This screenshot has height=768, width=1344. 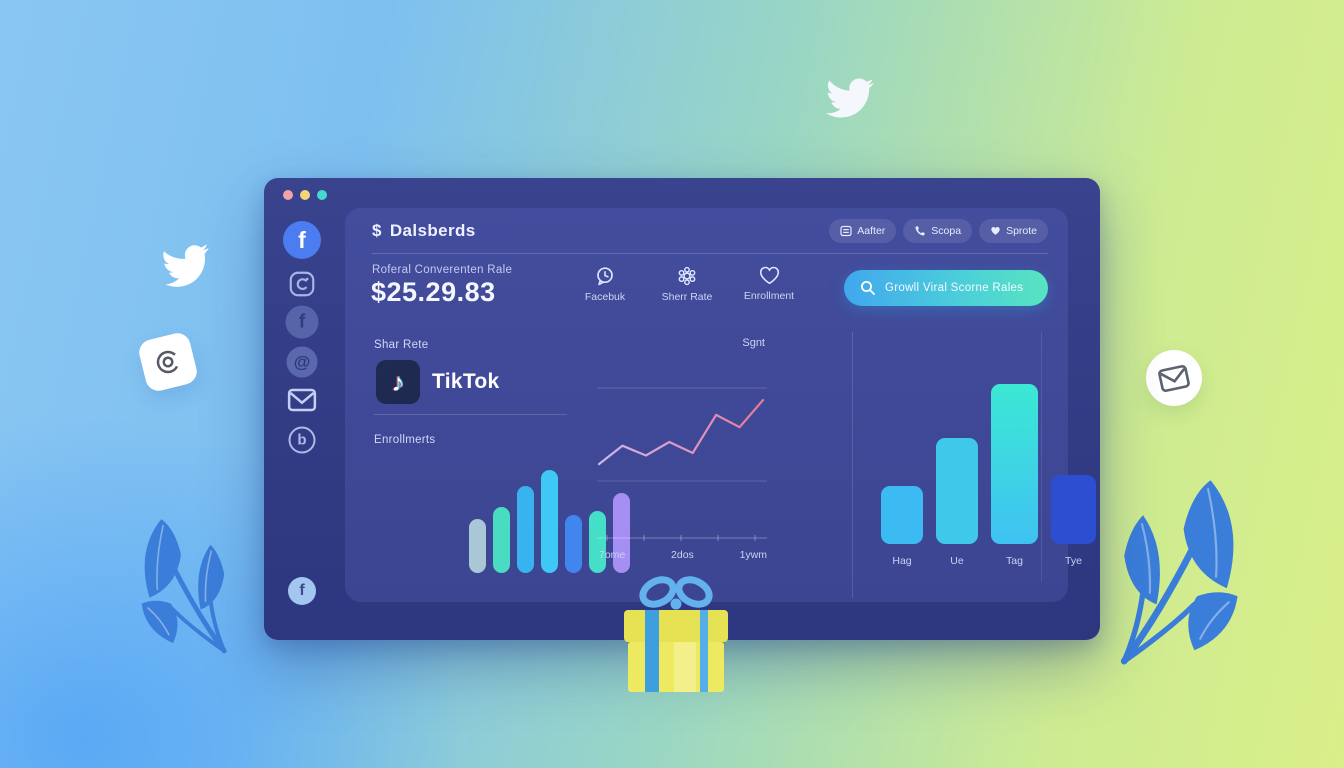 I want to click on quick-item-enrollment: Enrollment, so click(x=769, y=284).